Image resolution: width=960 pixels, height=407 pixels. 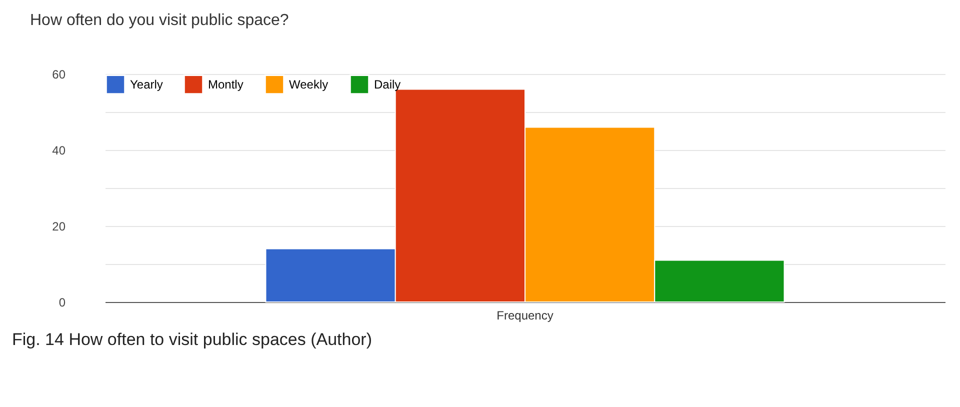 What do you see at coordinates (146, 85) in the screenshot?
I see `legend-label: Yearly` at bounding box center [146, 85].